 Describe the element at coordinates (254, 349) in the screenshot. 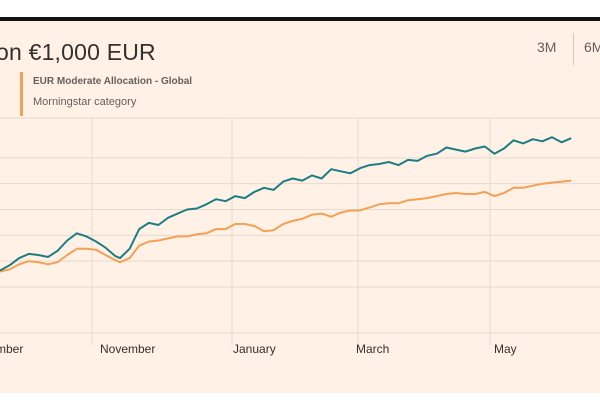

I see `x-tick-label: January` at that location.